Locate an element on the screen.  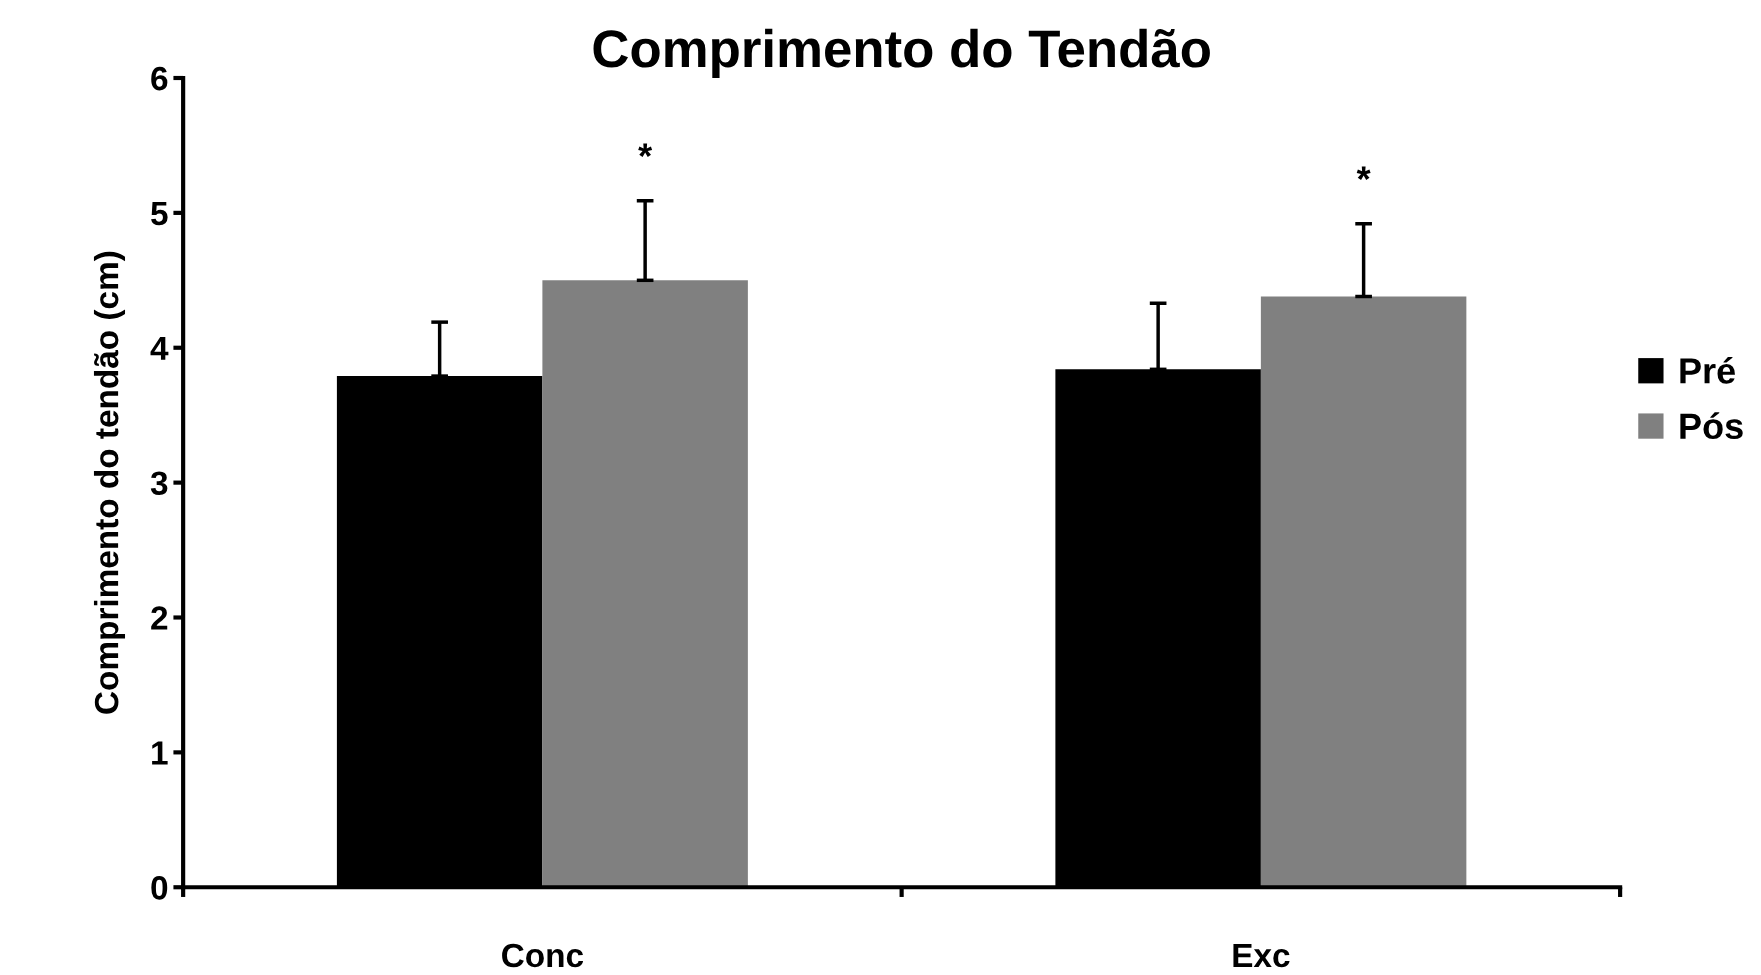
legend-label: Pré is located at coordinates (1707, 370).